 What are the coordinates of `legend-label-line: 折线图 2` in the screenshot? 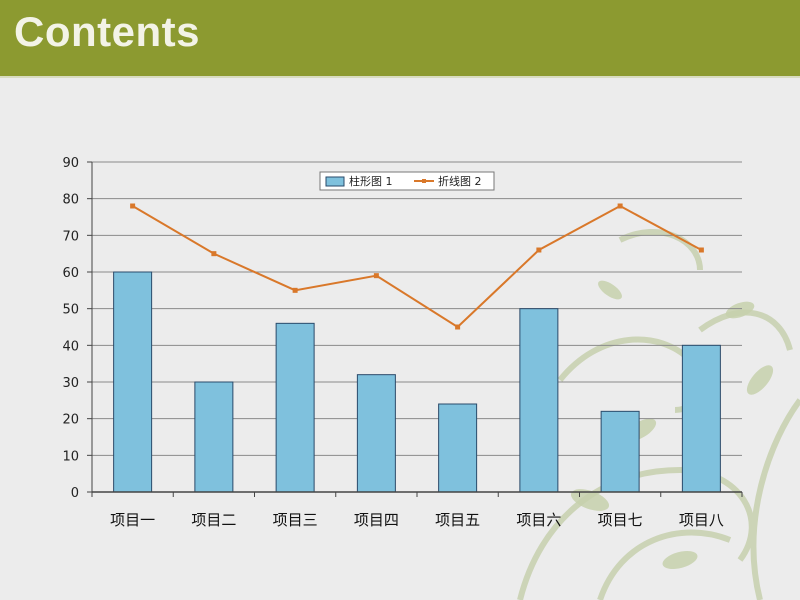 It's located at (460, 181).